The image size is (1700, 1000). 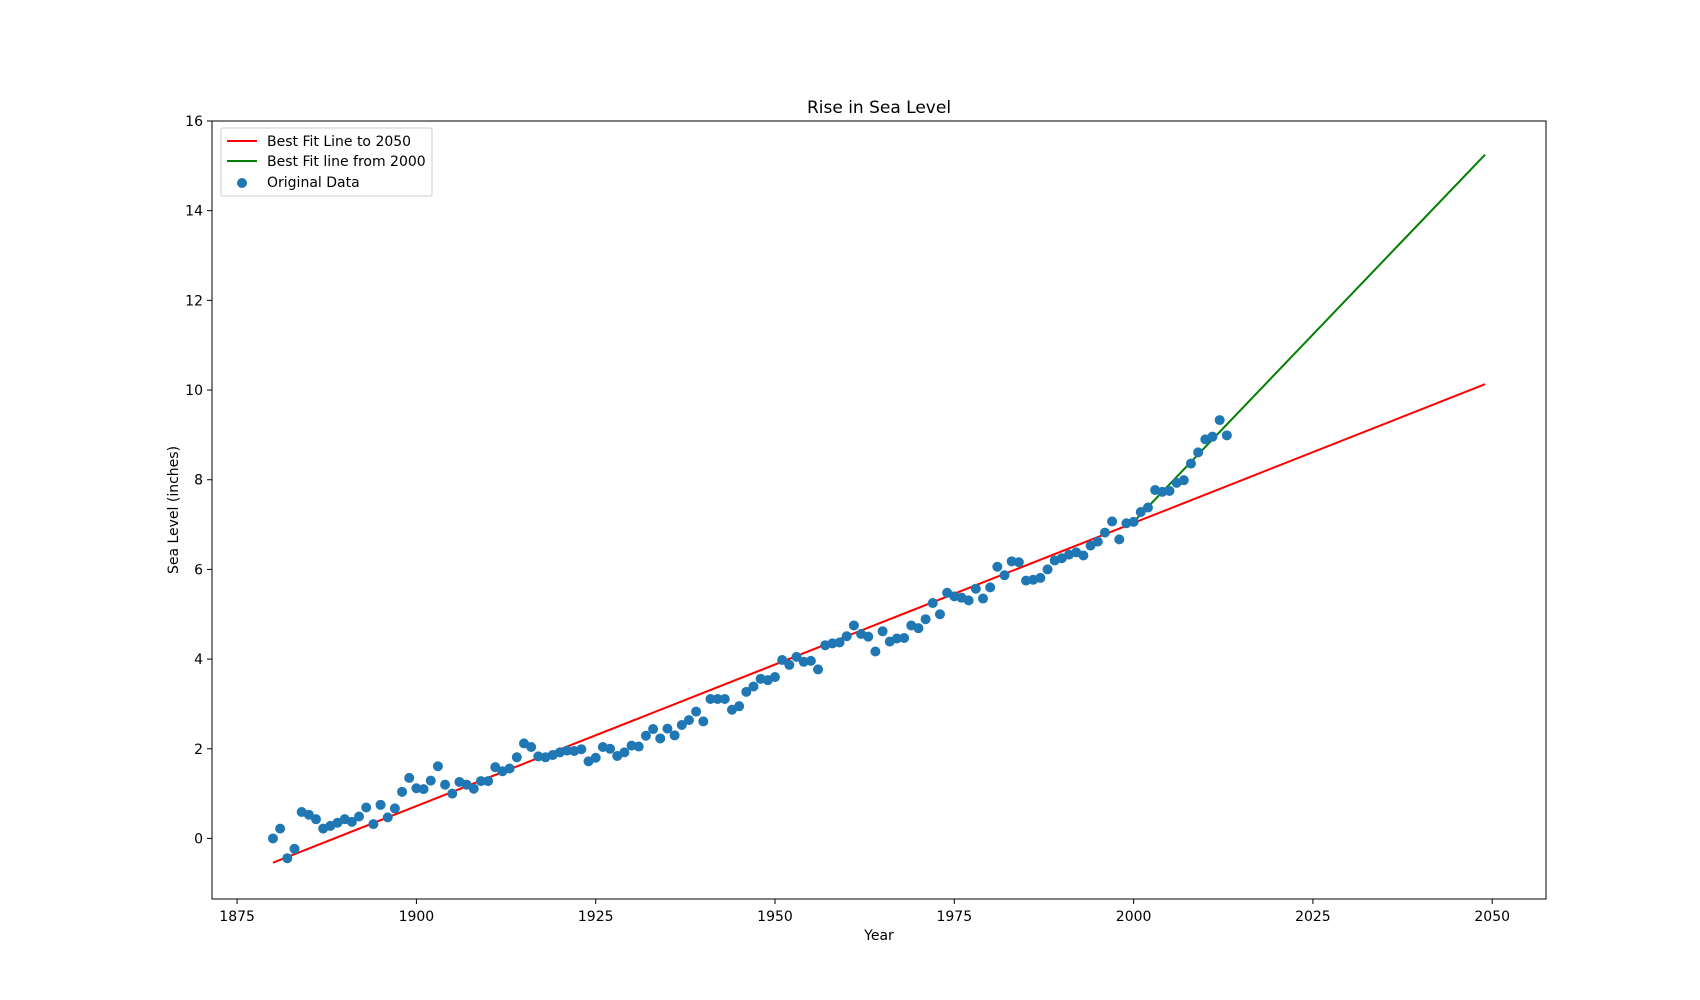 I want to click on legend-box, so click(x=326, y=162).